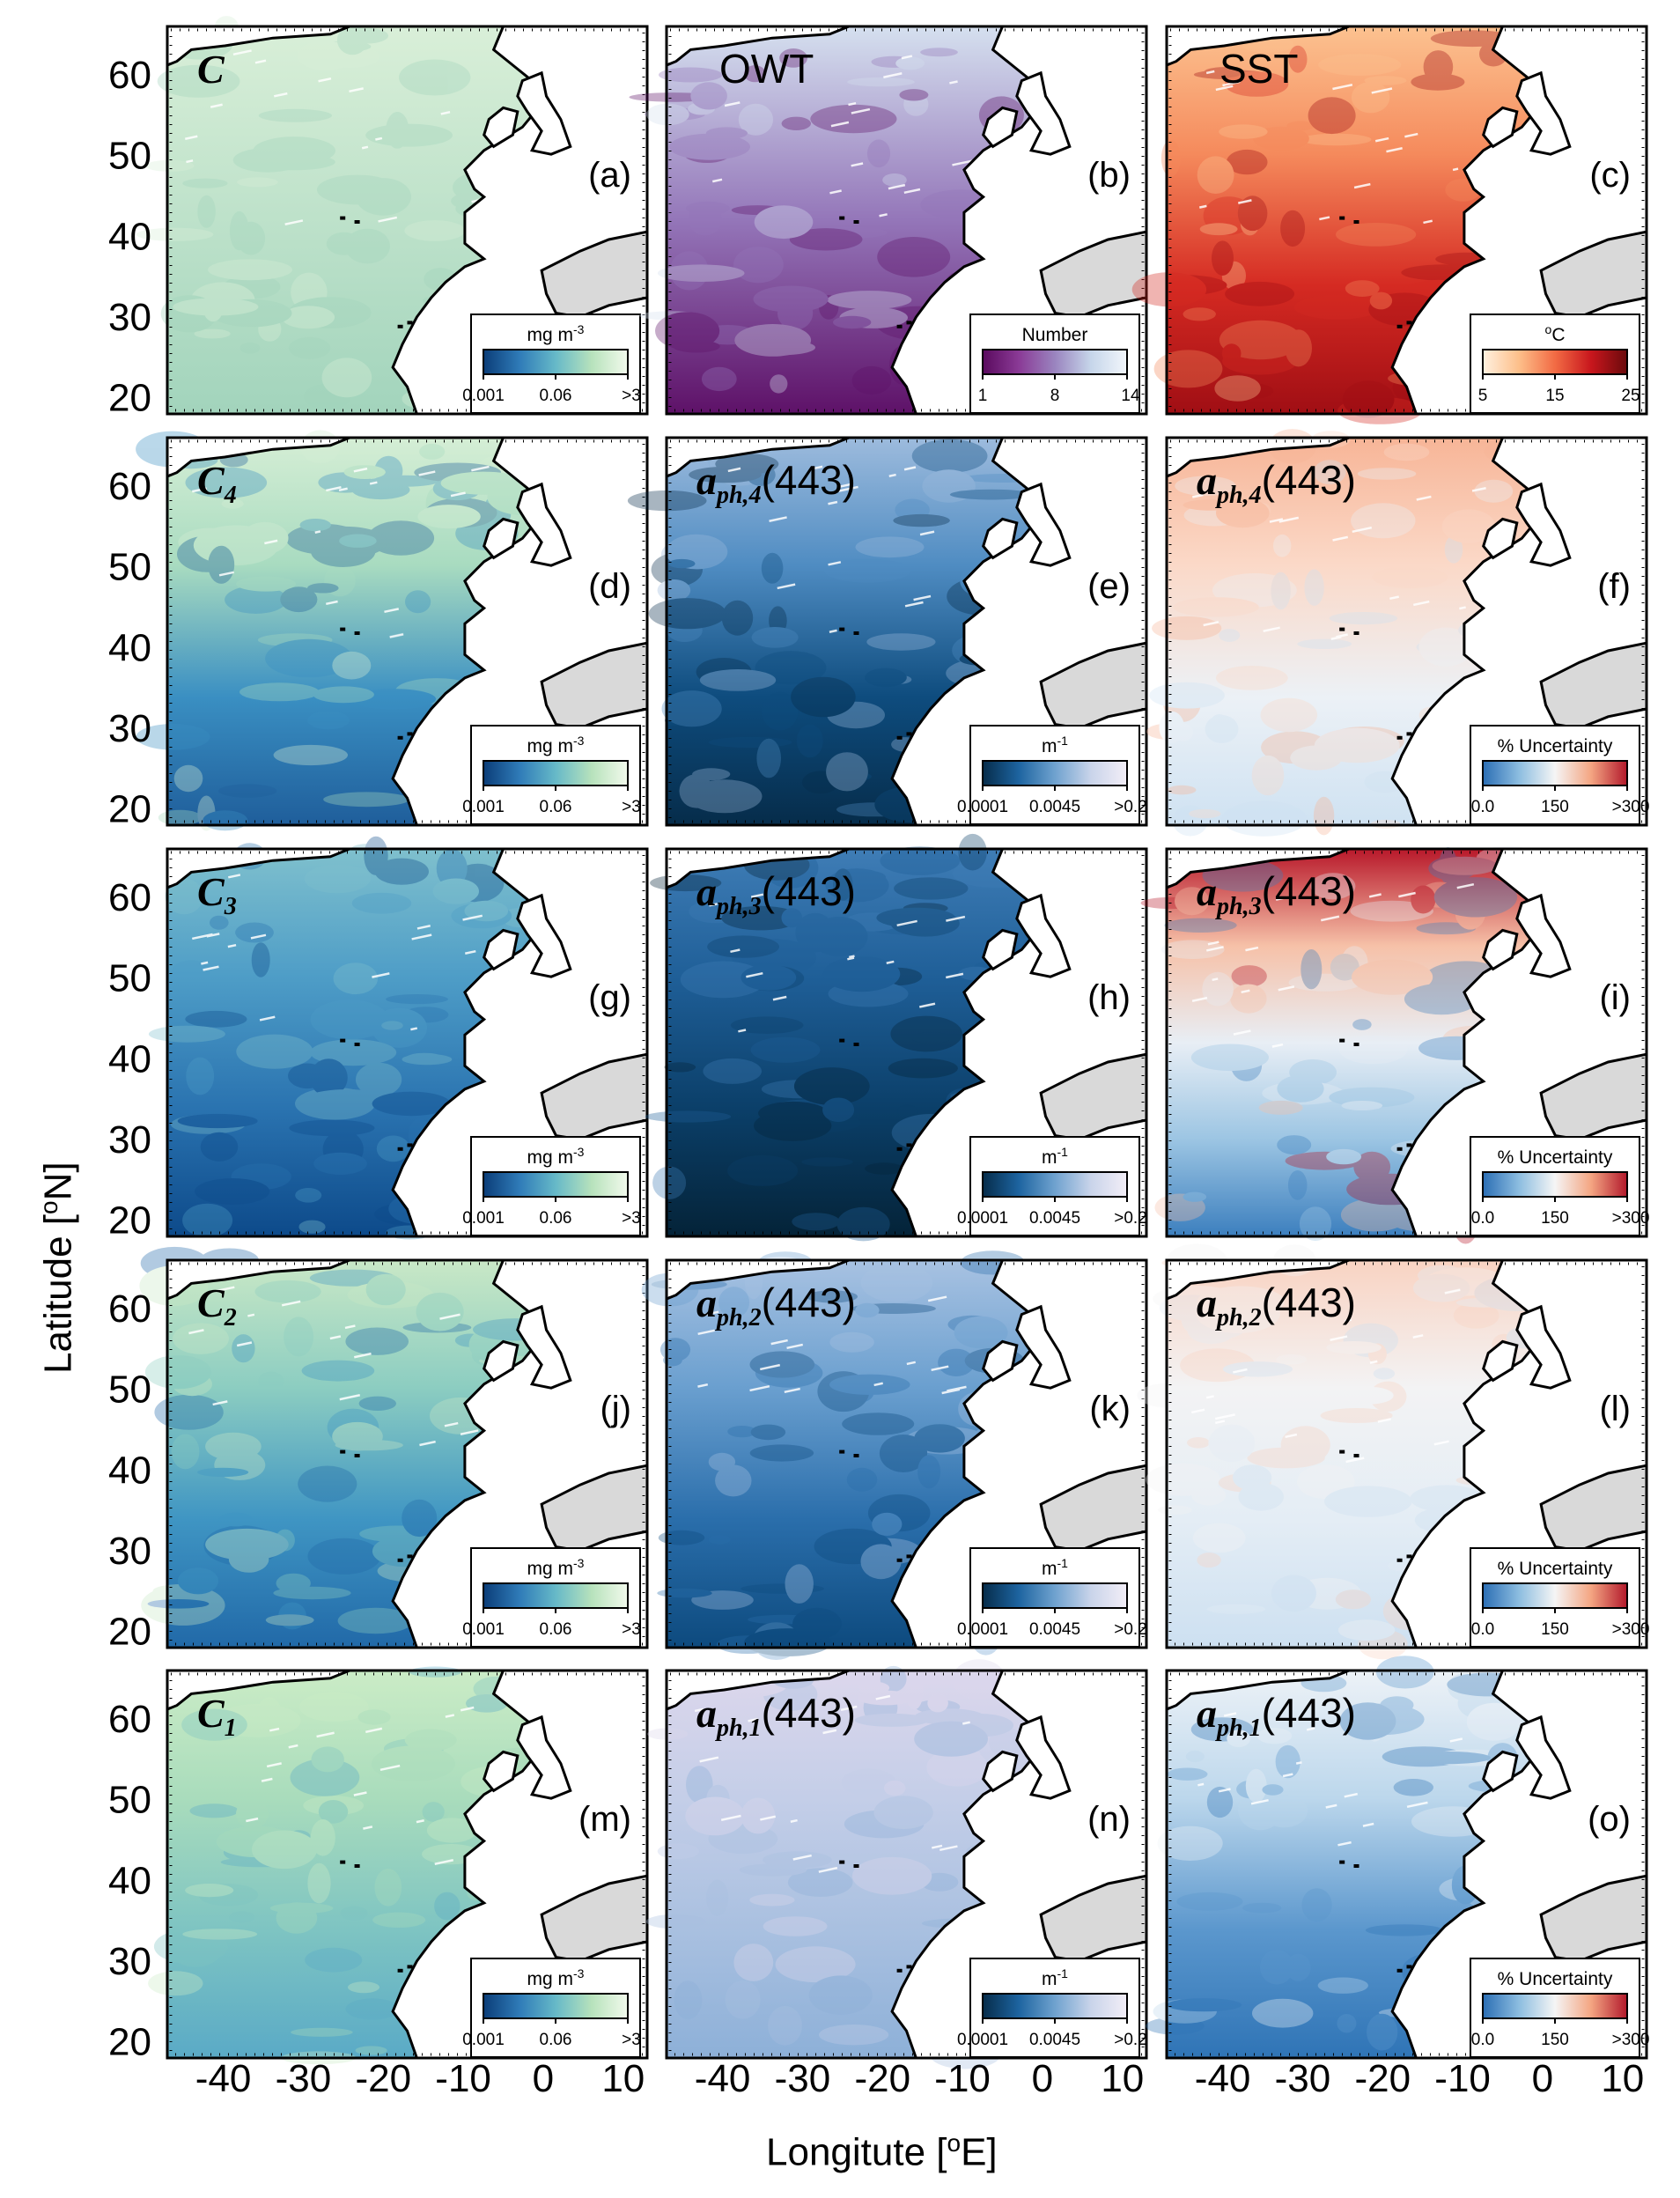 The image size is (1680, 2198). Describe the element at coordinates (398, 1038) in the screenshot. I see `map-panel-g: C3 (g) mg m-3 0.001 0.06 >3` at that location.